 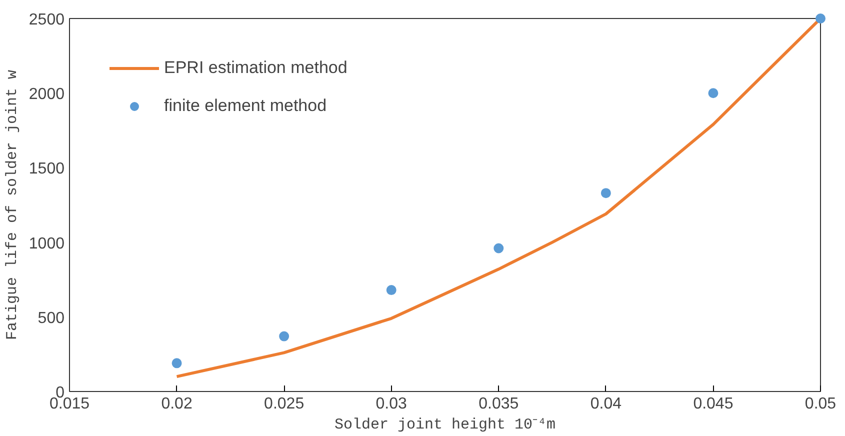 I want to click on x-tick-label: 0.02, so click(x=176, y=404).